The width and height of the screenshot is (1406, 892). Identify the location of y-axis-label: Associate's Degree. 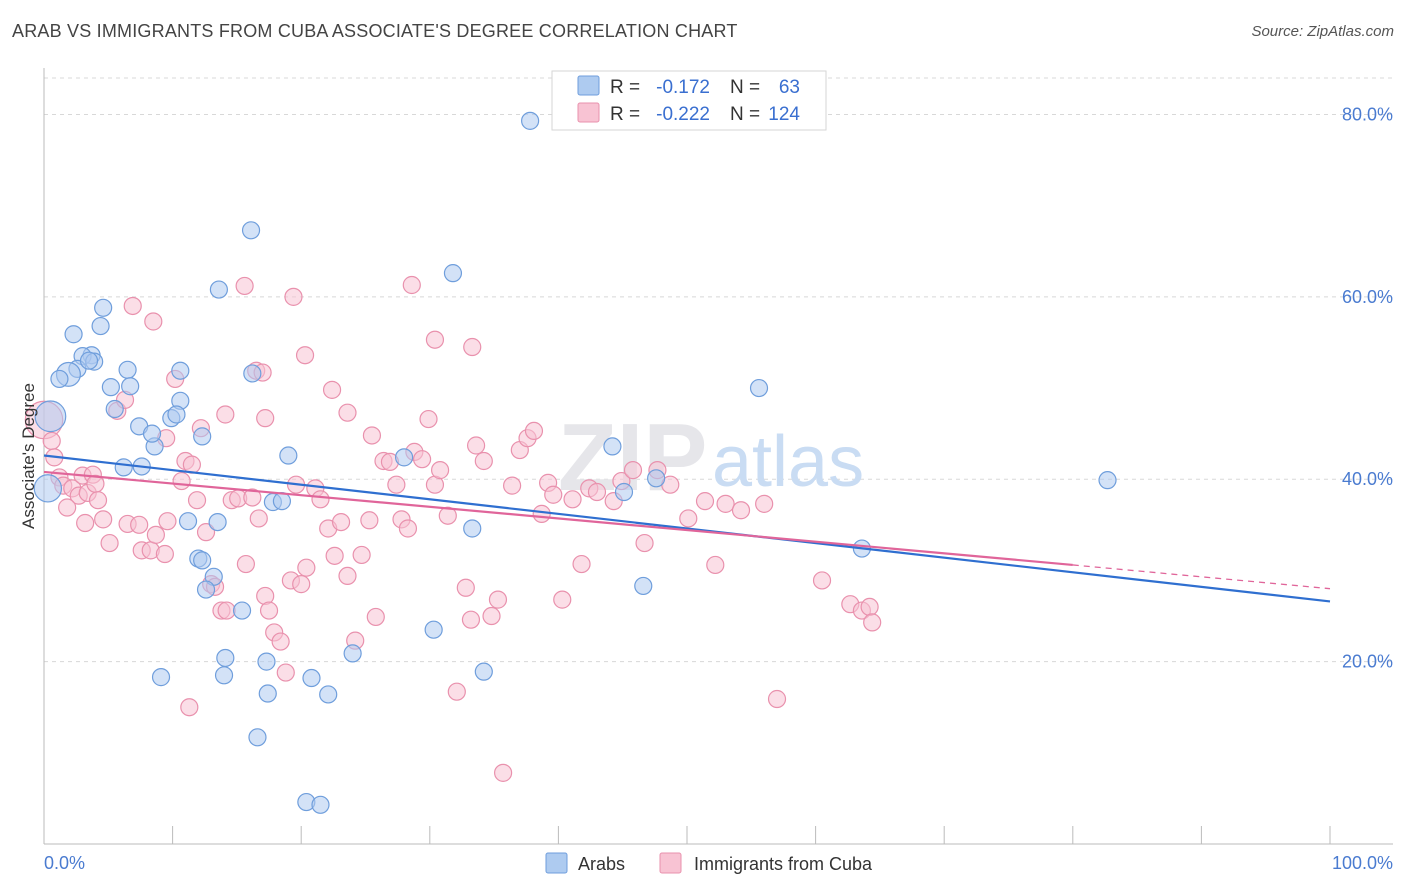
(28, 456).